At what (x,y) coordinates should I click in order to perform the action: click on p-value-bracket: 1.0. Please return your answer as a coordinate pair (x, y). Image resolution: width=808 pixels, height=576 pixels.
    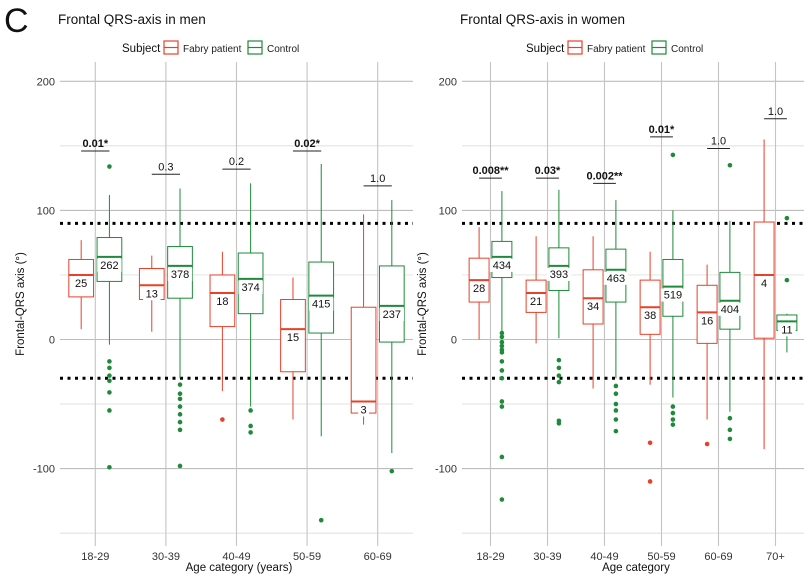
    Looking at the image, I should click on (377, 180).